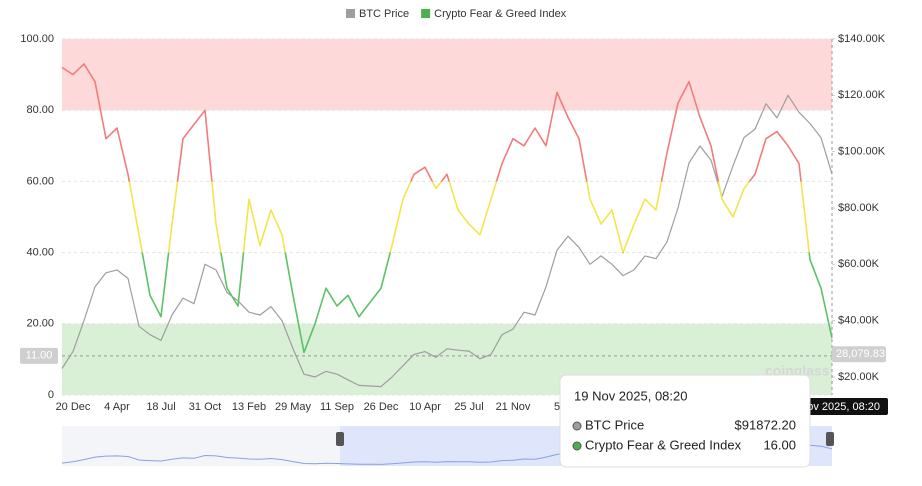  What do you see at coordinates (160, 407) in the screenshot?
I see `x-tick-label: 18 Jul` at bounding box center [160, 407].